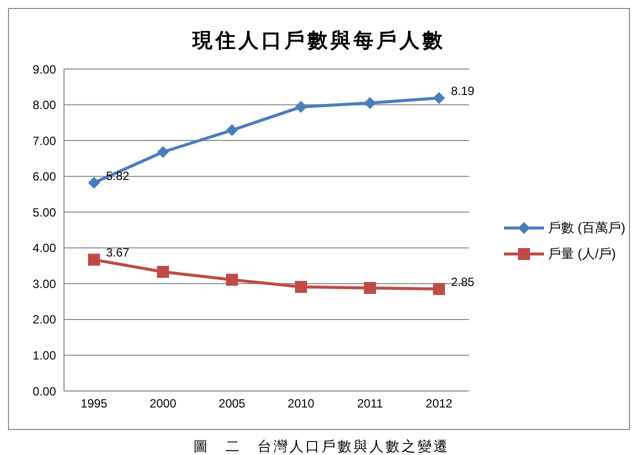 The image size is (643, 455). What do you see at coordinates (44, 141) in the screenshot?
I see `y-tick-label: 7.00` at bounding box center [44, 141].